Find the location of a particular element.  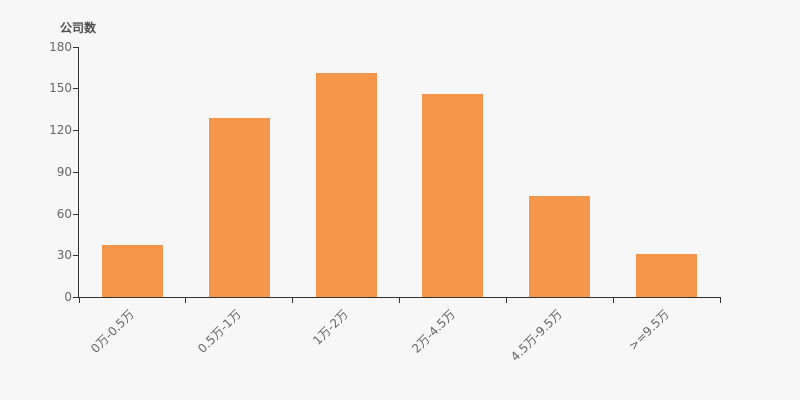

x-axis-label: 1万-2万 is located at coordinates (331, 327).